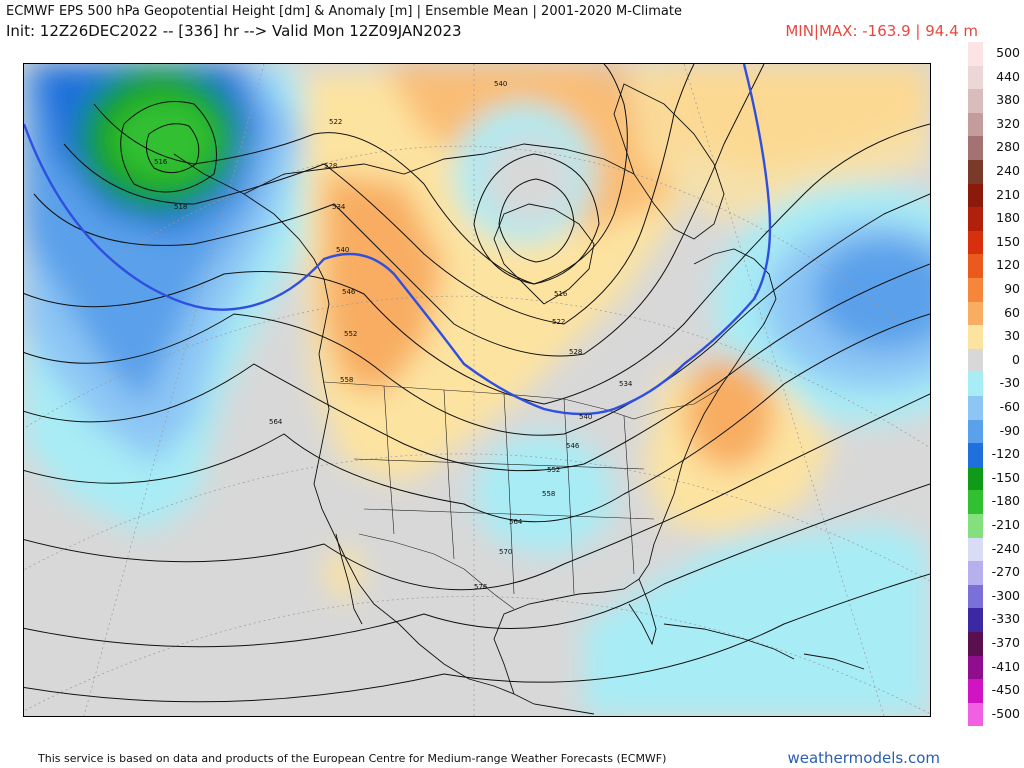  Describe the element at coordinates (994, 101) in the screenshot. I see `legend-item: 380` at that location.